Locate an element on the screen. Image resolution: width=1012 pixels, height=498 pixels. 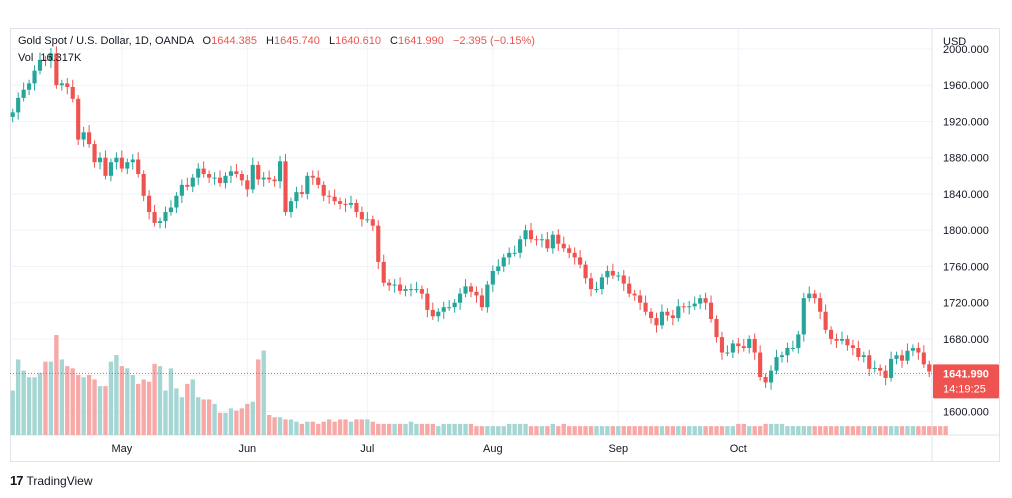
symbol-title: Gold Spot / U.S. Dollar, 1D, OANDA is located at coordinates (106, 41).